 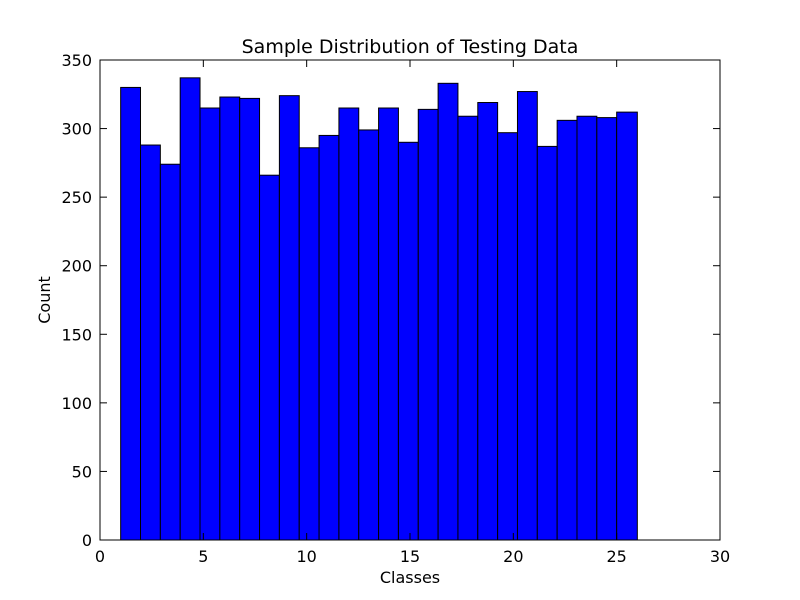 I want to click on y-tick-label: 100, so click(x=76, y=403).